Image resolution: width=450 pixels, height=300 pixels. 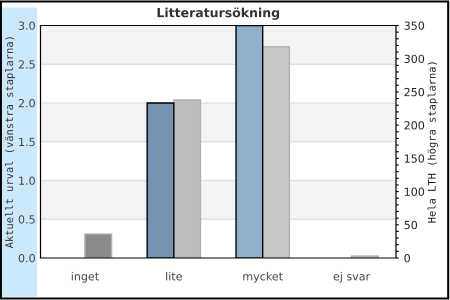 I want to click on y-tick-label: 0.5, so click(x=26, y=219).